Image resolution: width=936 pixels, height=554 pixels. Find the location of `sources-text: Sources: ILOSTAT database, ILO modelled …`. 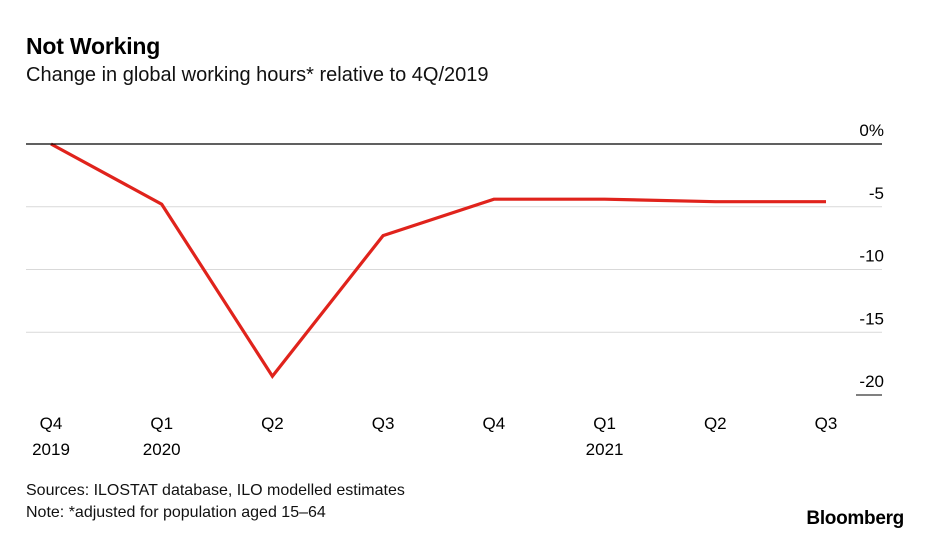

sources-text: Sources: ILOSTAT database, ILO modelled … is located at coordinates (215, 490).